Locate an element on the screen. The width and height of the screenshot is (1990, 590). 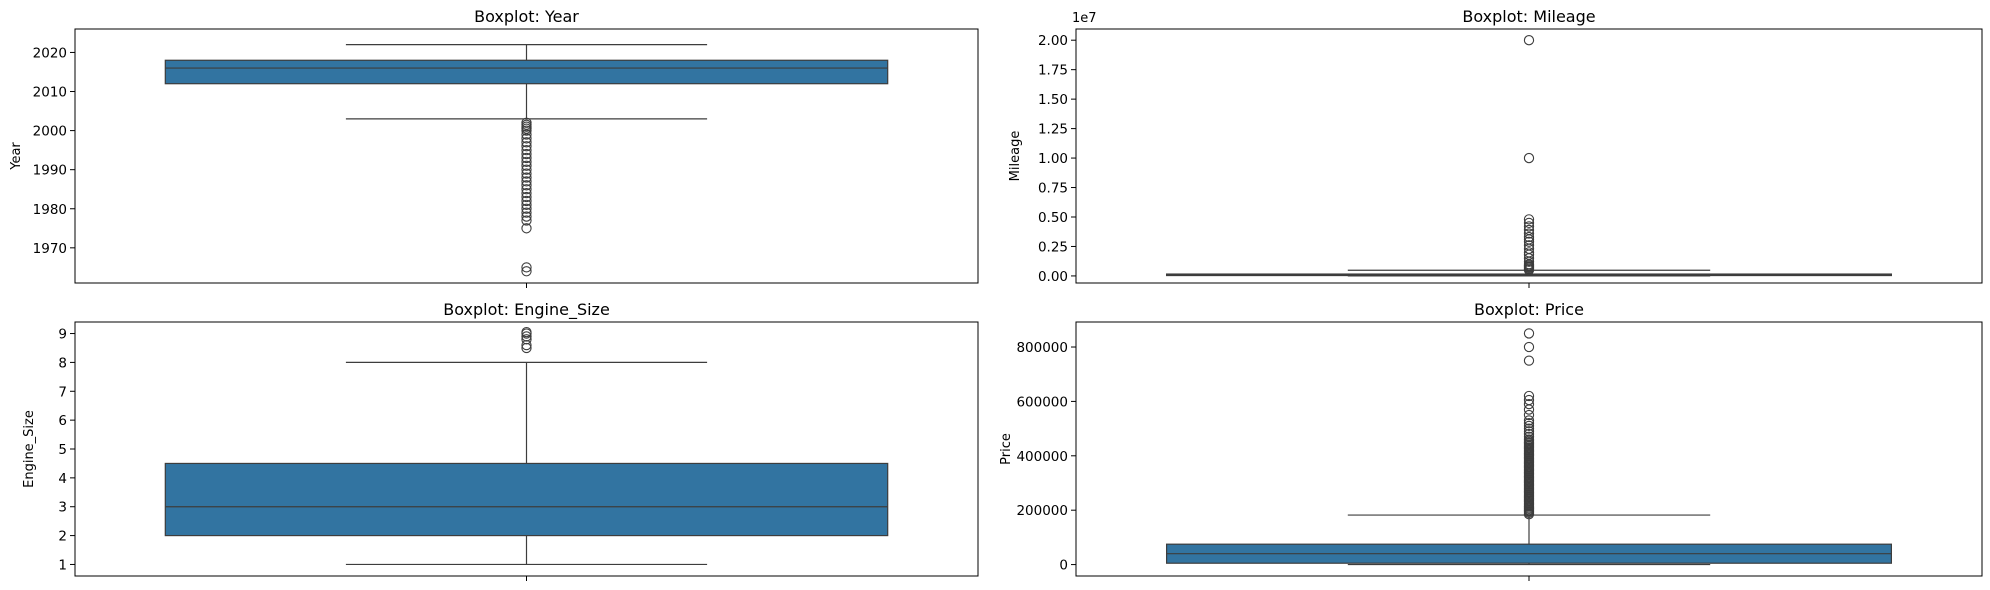
y-tick-label: 1970 is located at coordinates (50, 249).